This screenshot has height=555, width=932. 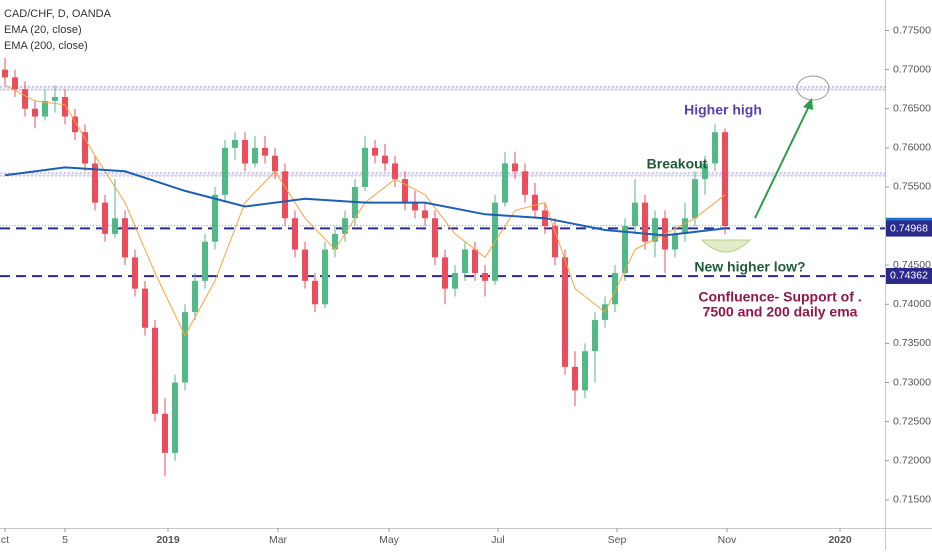 I want to click on y-tick-label: 0.76500, so click(x=912, y=109).